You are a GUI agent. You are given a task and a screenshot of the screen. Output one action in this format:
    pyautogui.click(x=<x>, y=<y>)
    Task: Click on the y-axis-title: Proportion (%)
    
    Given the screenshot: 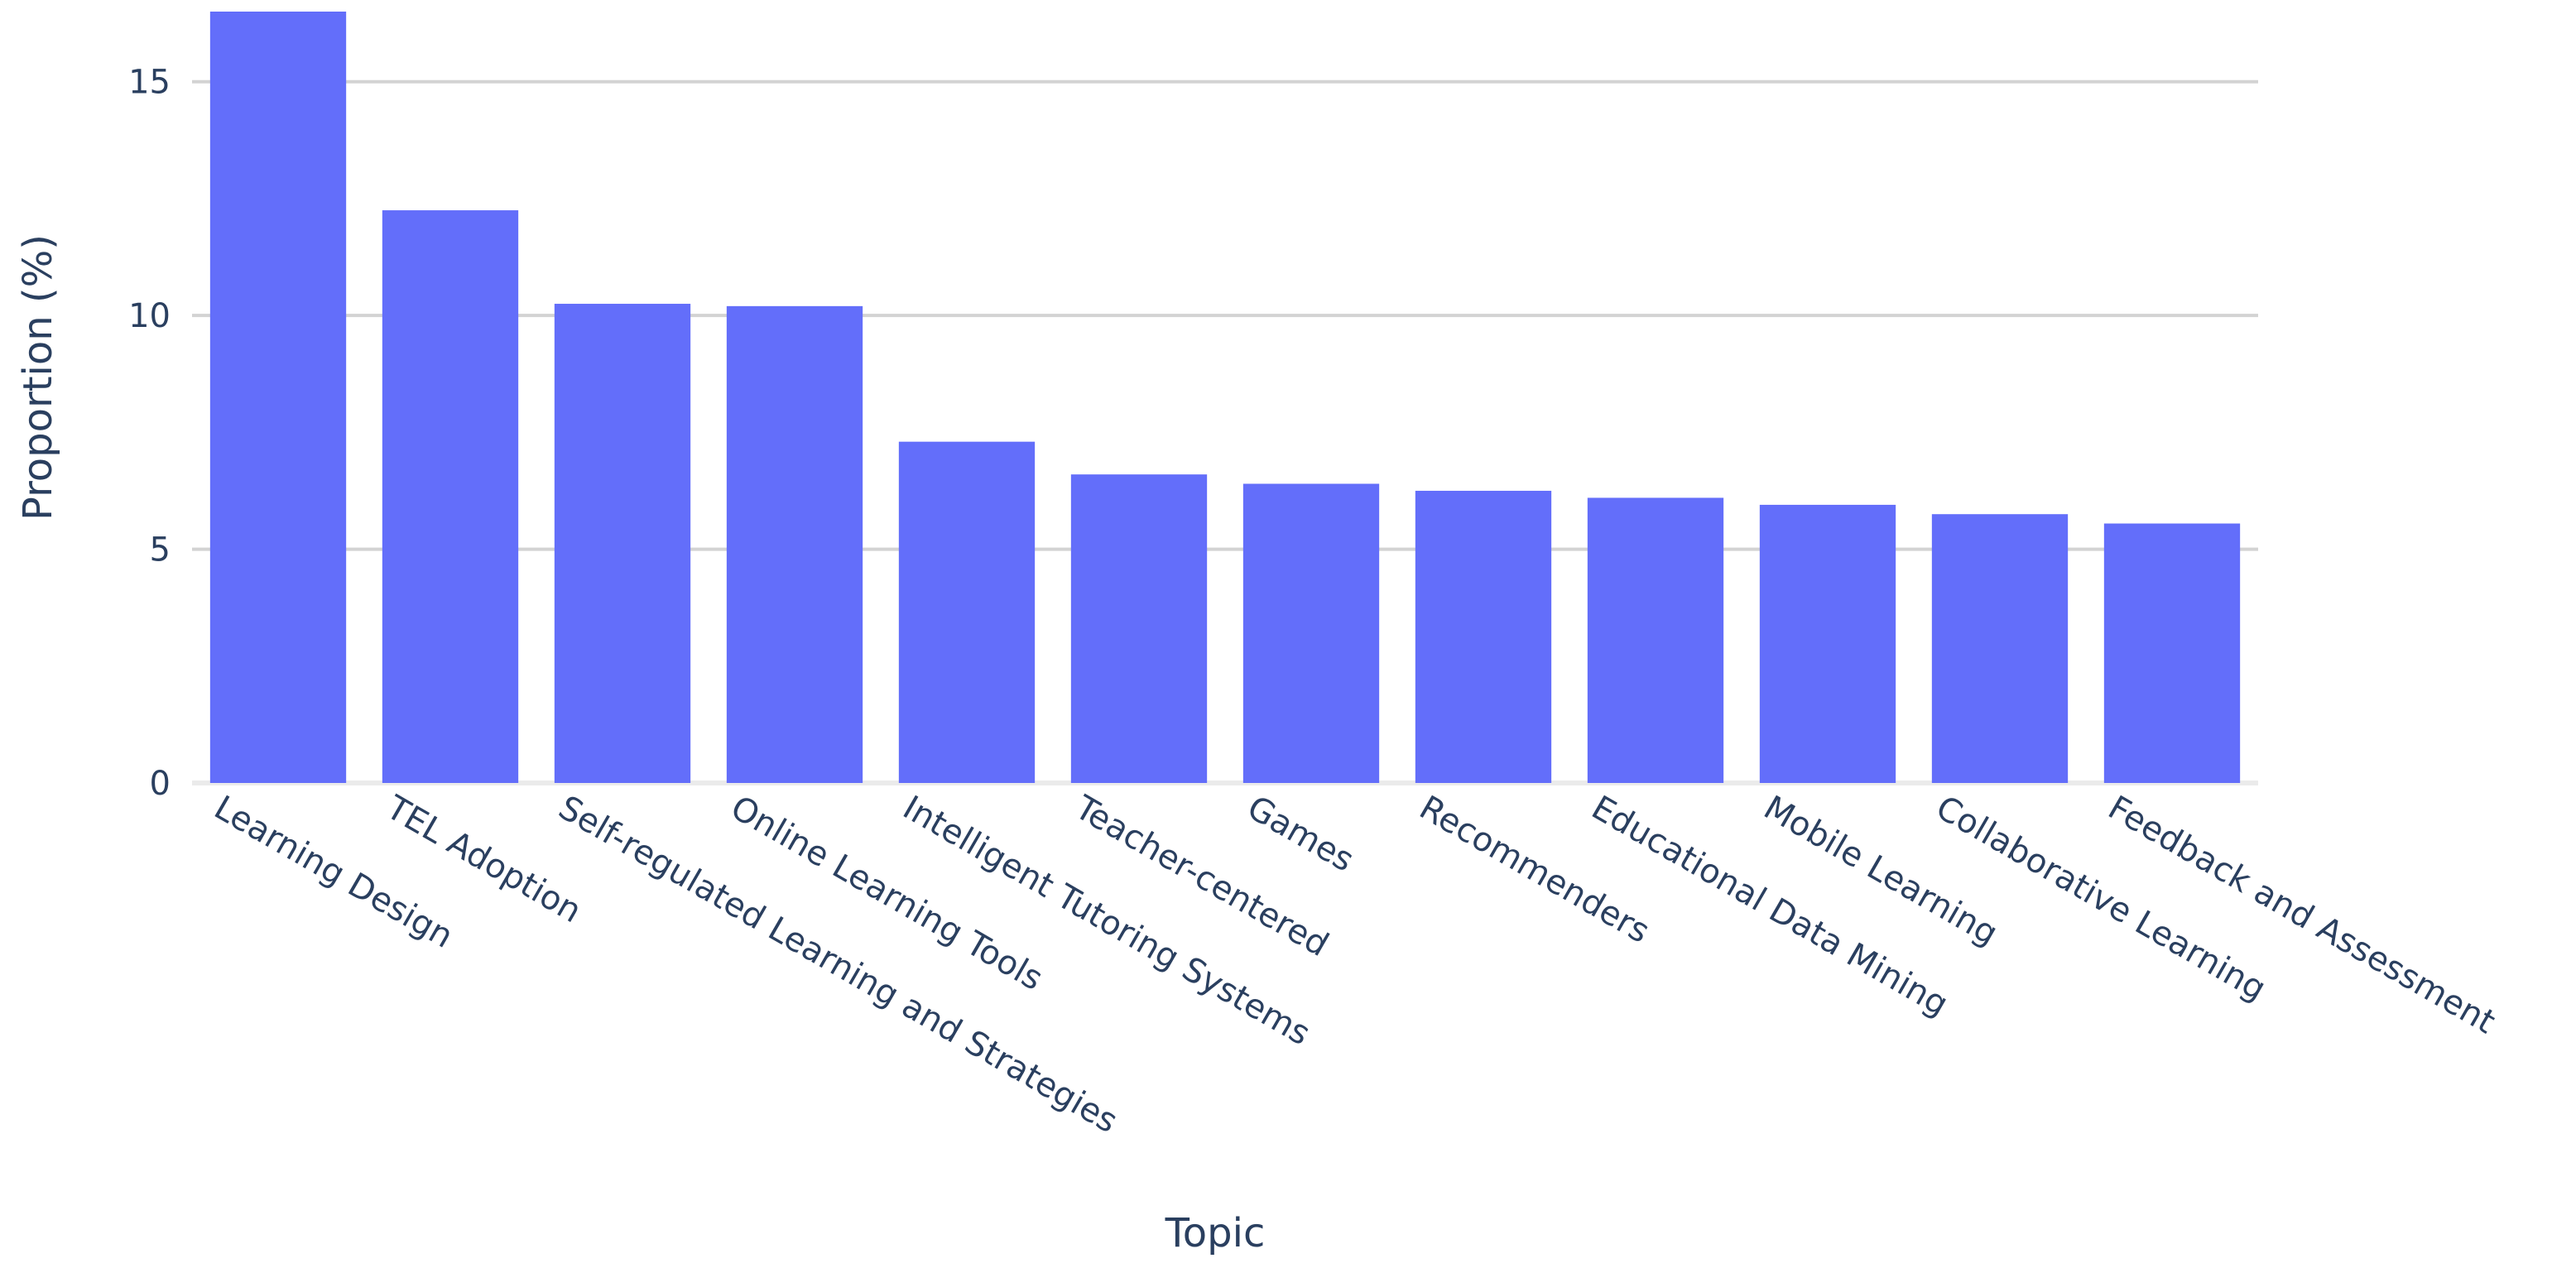 What is the action you would take?
    pyautogui.click(x=38, y=377)
    